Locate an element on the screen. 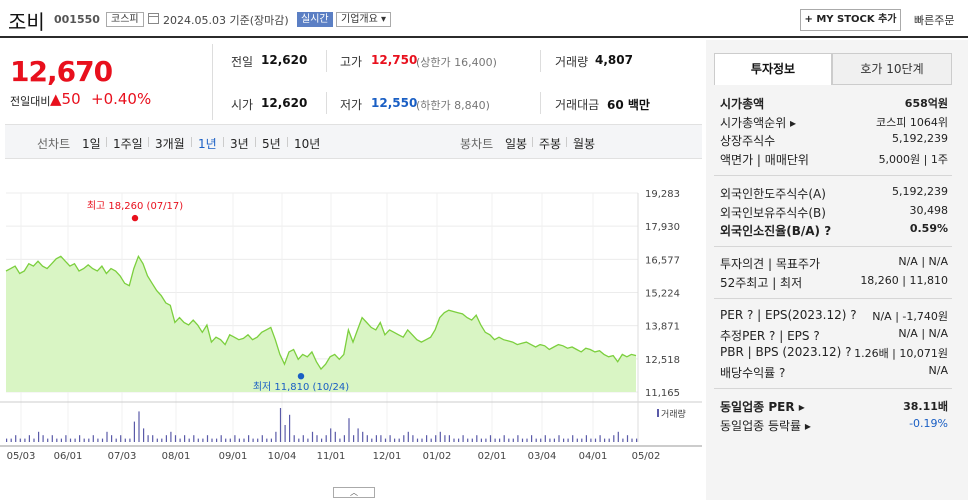 The width and height of the screenshot is (968, 503). period-1w: 1주일 is located at coordinates (128, 144).